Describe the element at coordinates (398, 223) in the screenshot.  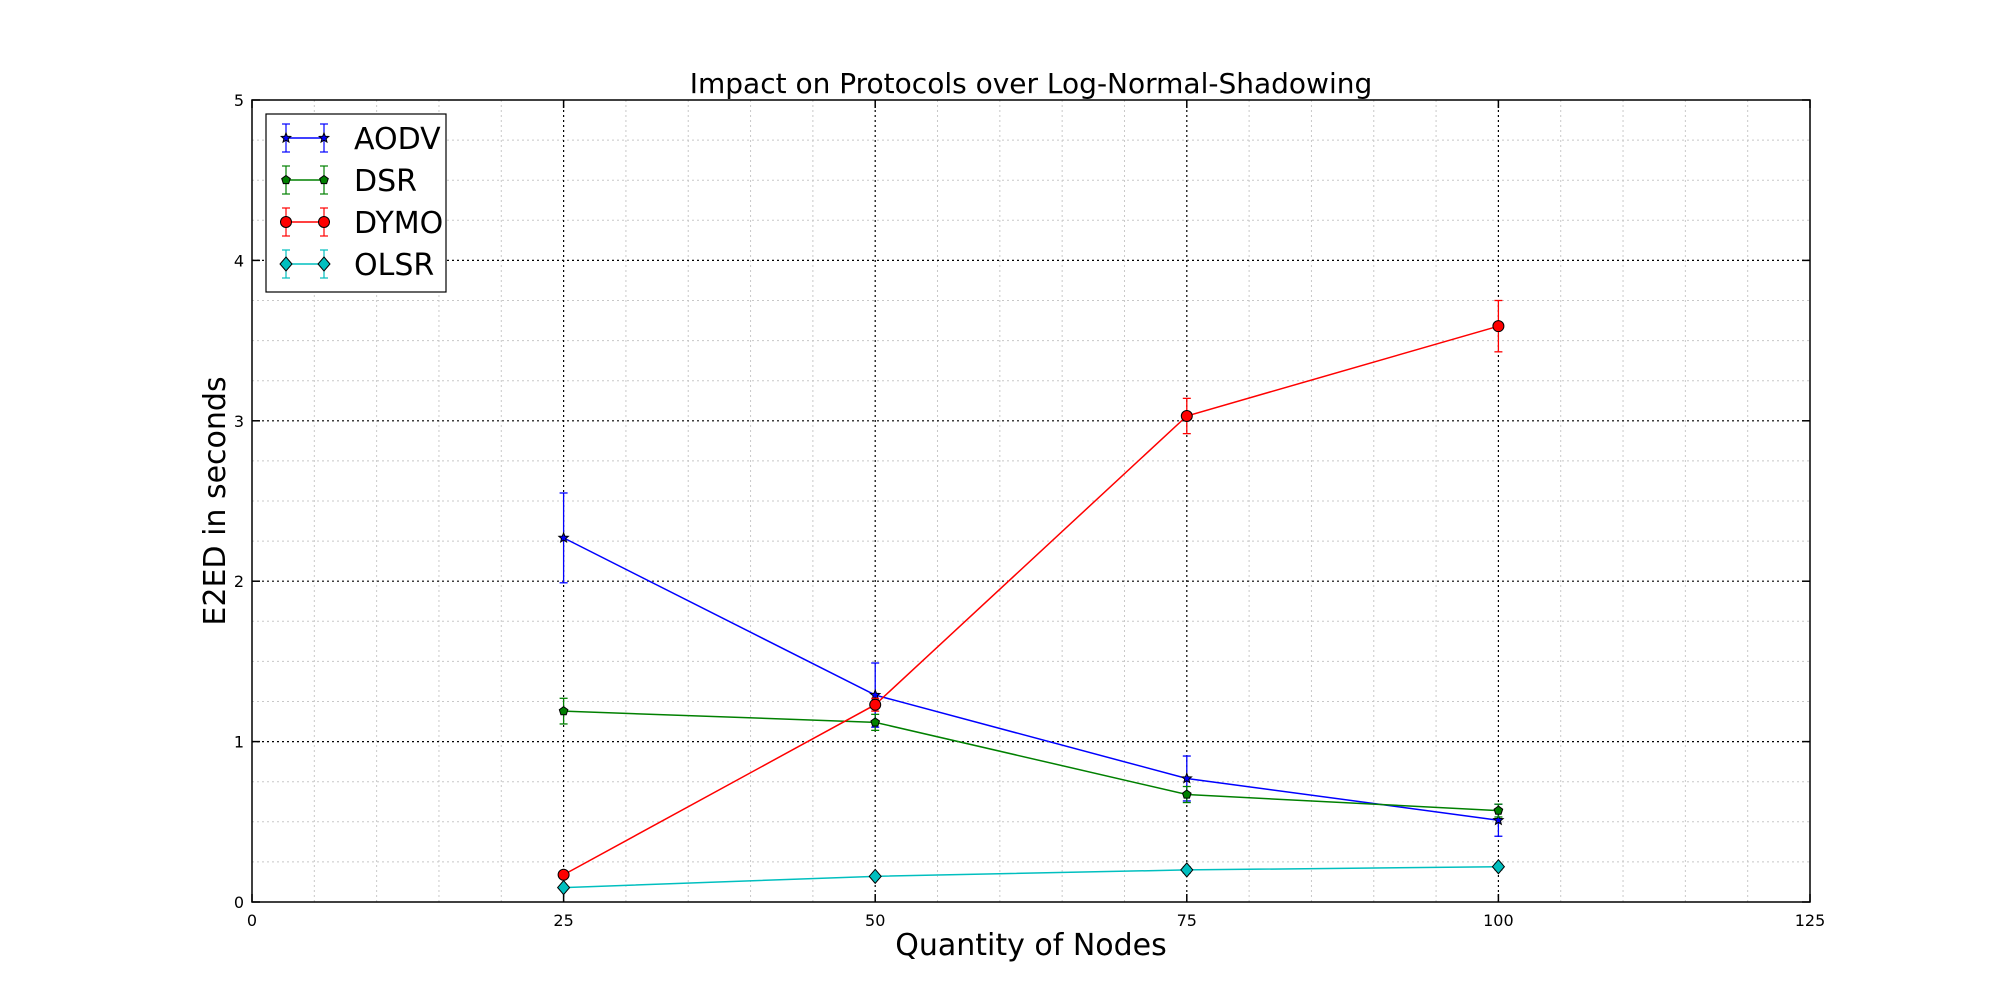
I see `legend-label: DYMO` at that location.